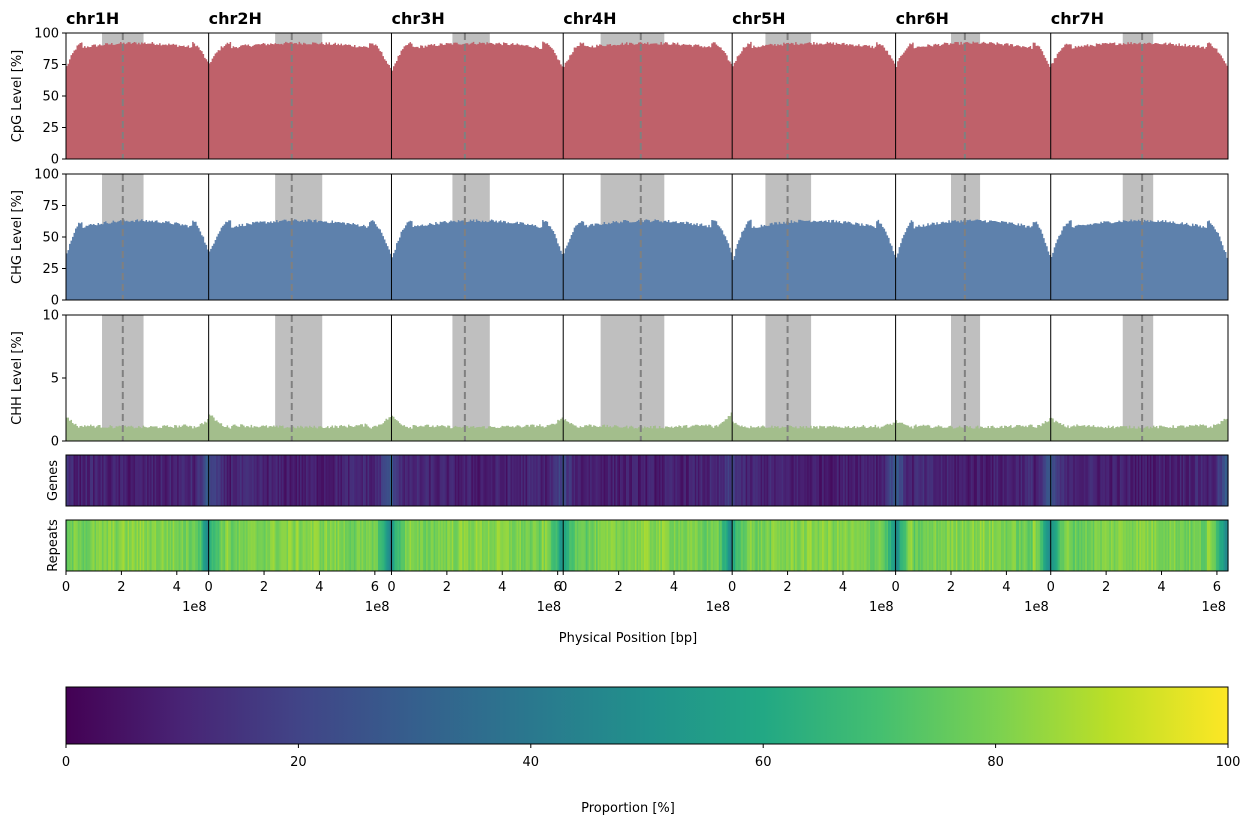 The width and height of the screenshot is (1251, 825). I want to click on methylation-bars, so click(814, 431).